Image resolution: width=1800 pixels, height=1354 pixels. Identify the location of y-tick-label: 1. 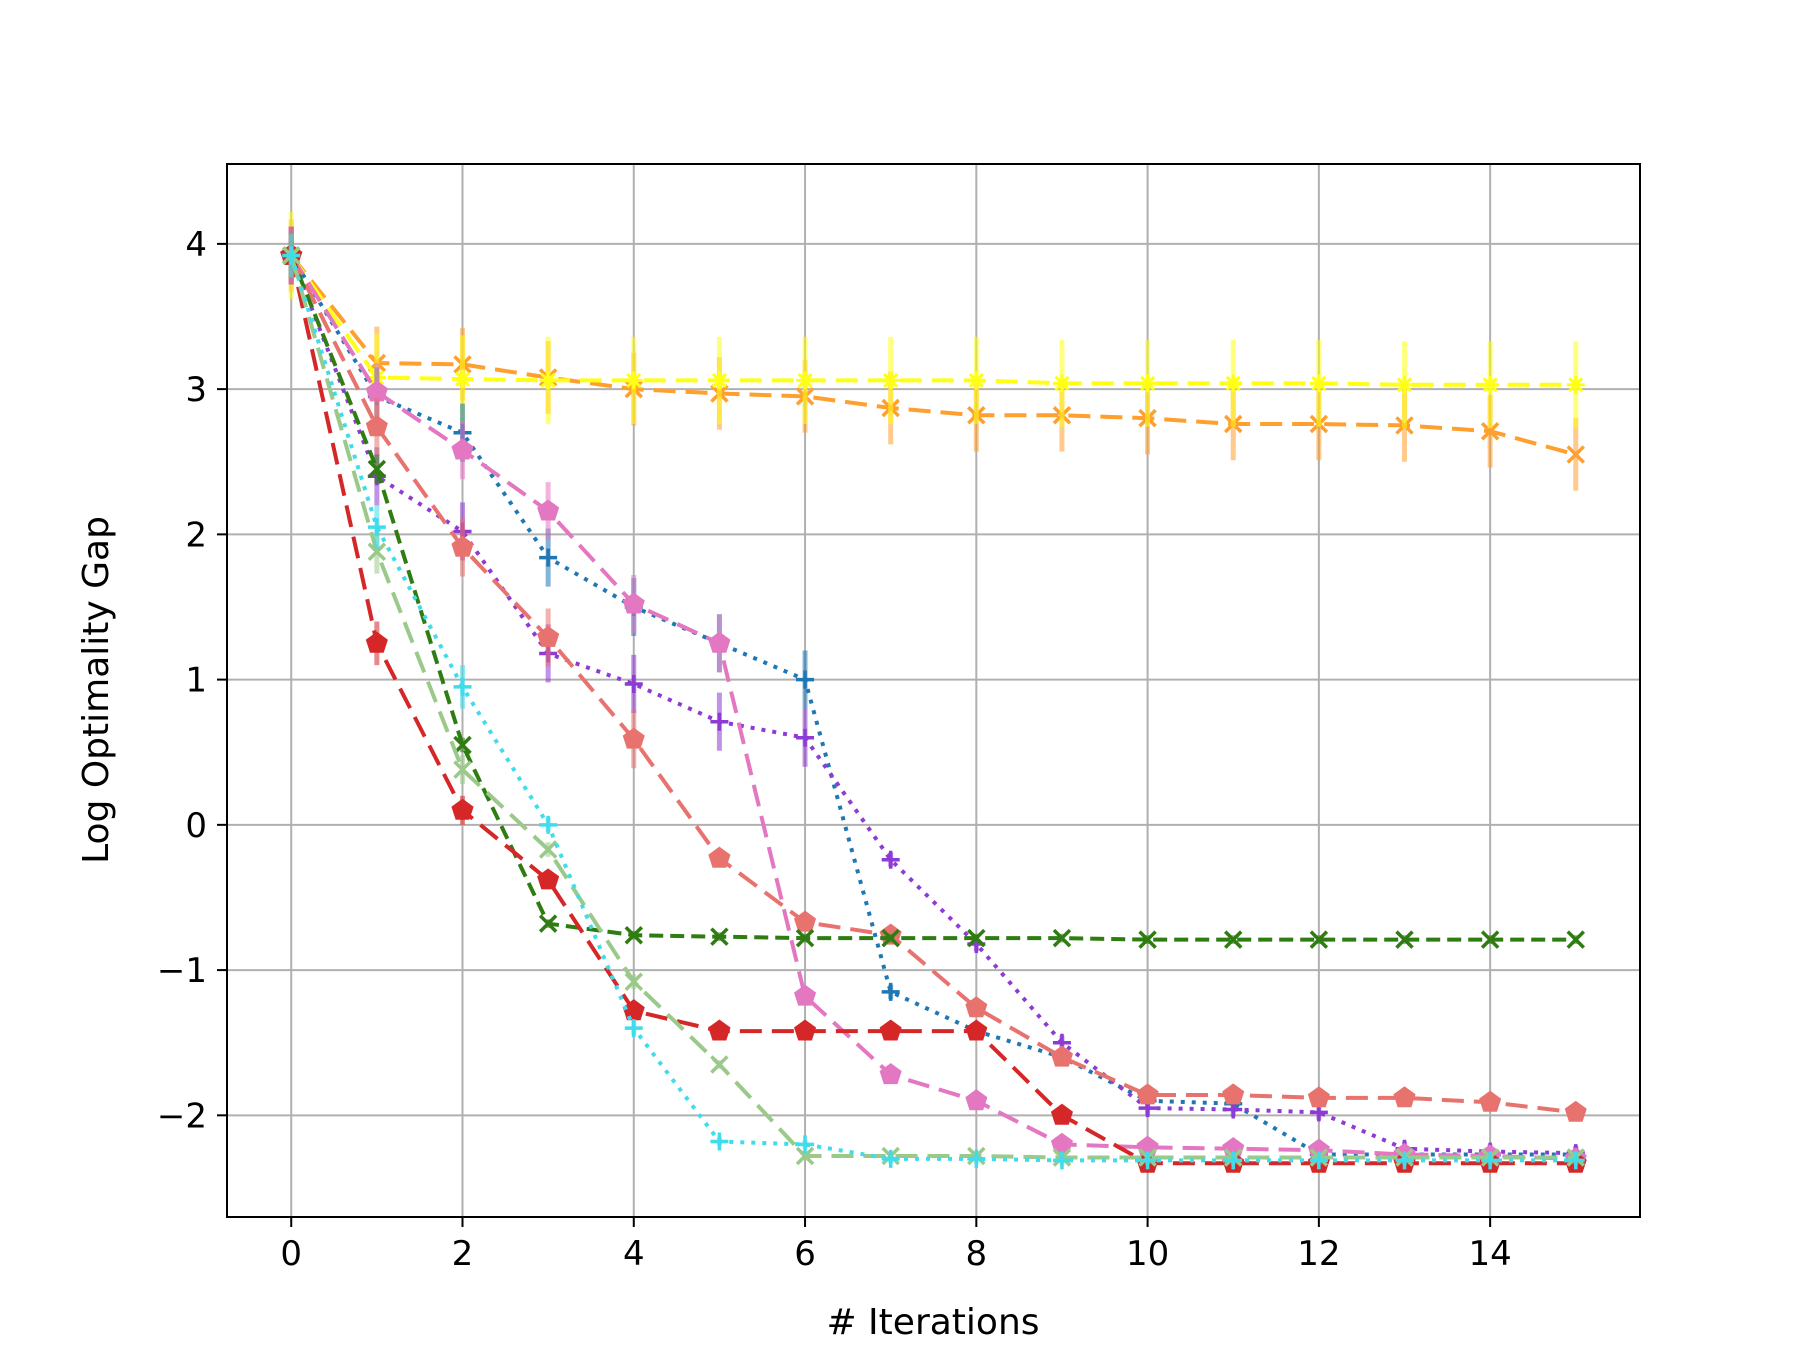
(196, 681).